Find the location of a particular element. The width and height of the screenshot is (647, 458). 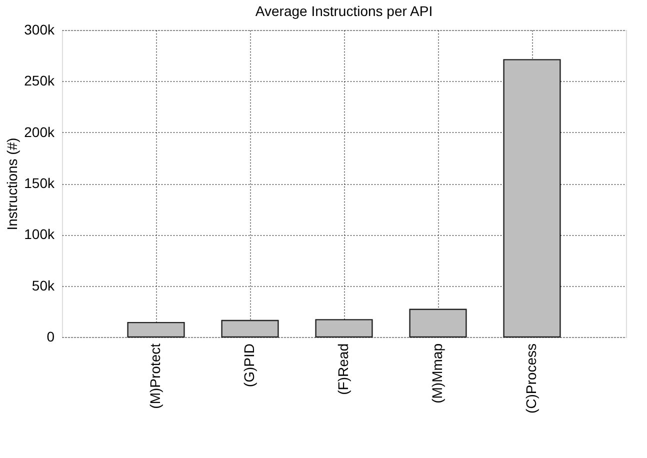

y-tick-label: 100k is located at coordinates (40, 234).